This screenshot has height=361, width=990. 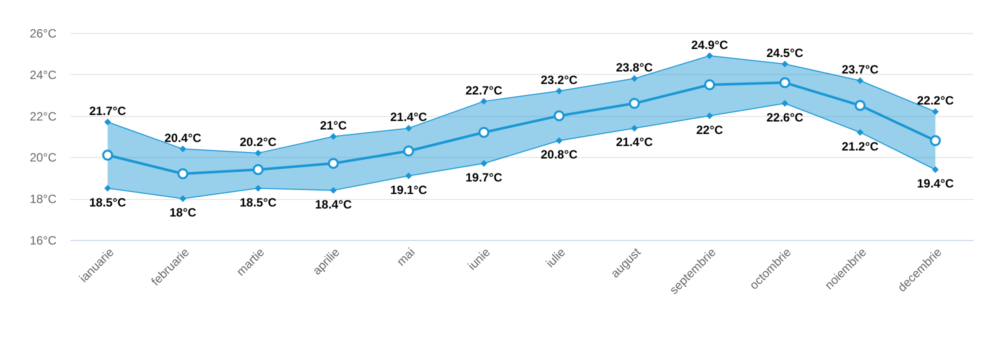 What do you see at coordinates (559, 155) in the screenshot?
I see `data-label: 20.8°C` at bounding box center [559, 155].